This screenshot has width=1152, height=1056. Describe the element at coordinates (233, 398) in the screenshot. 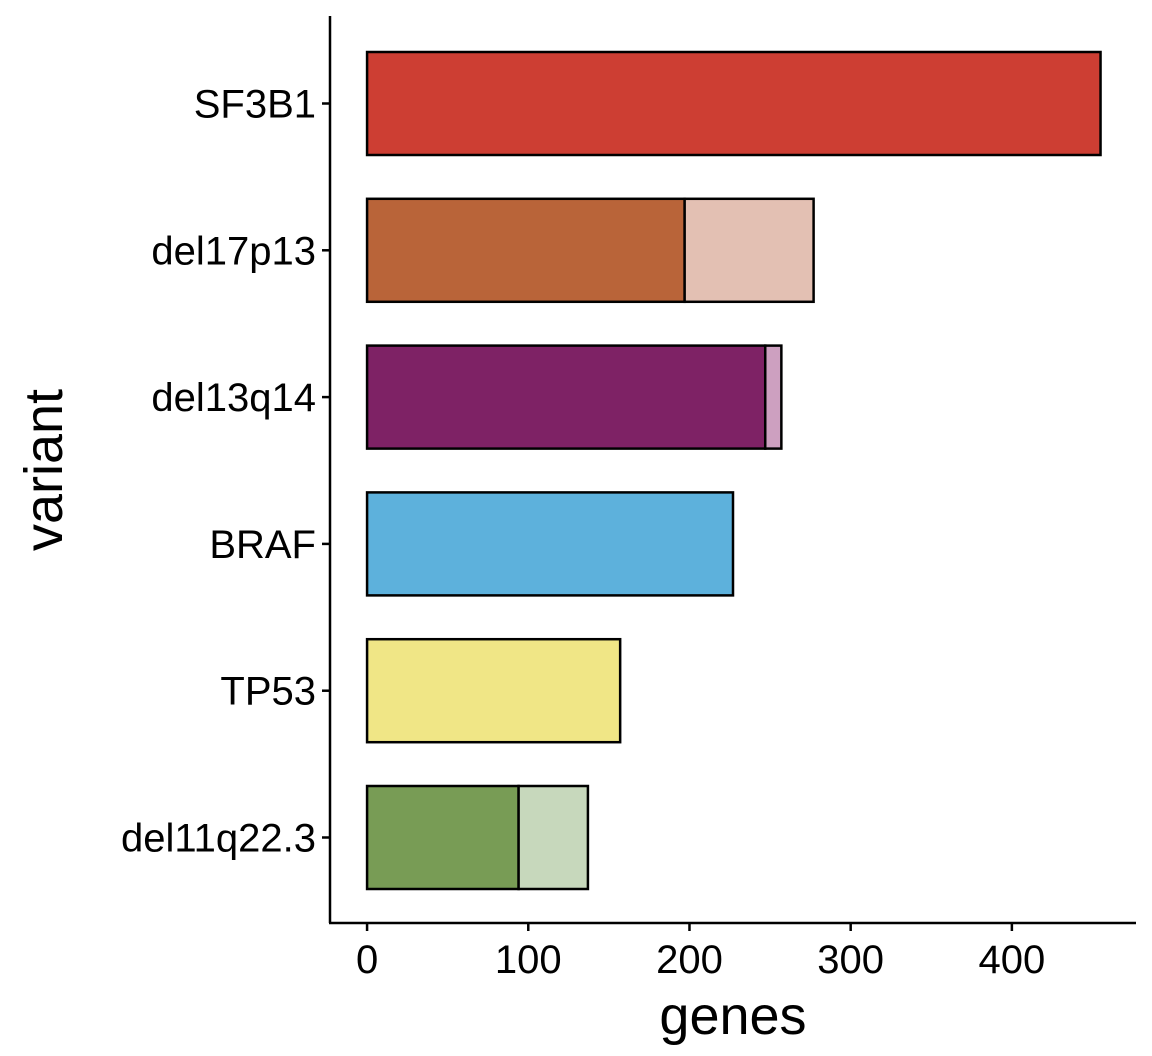

I see `y-tick-label-del13q14: del13q14` at that location.